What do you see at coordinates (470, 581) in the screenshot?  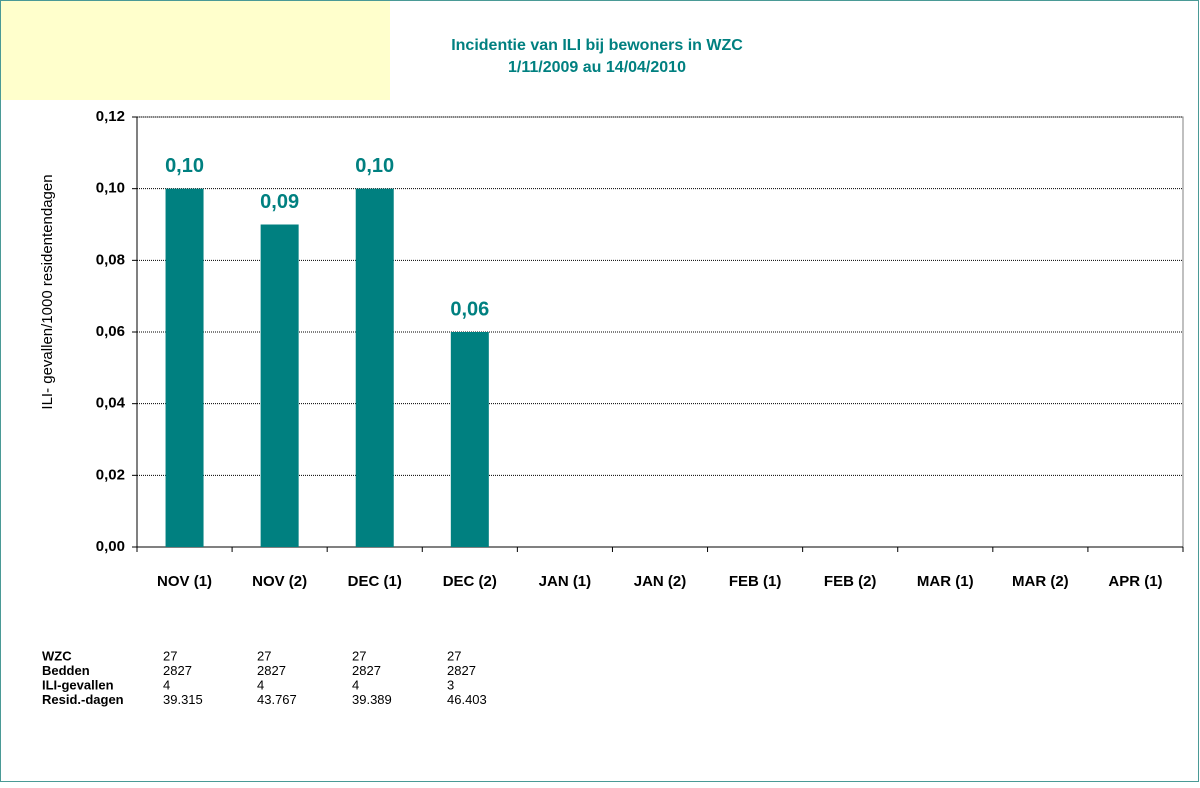 I see `x-tick-label: DEC (2)` at bounding box center [470, 581].